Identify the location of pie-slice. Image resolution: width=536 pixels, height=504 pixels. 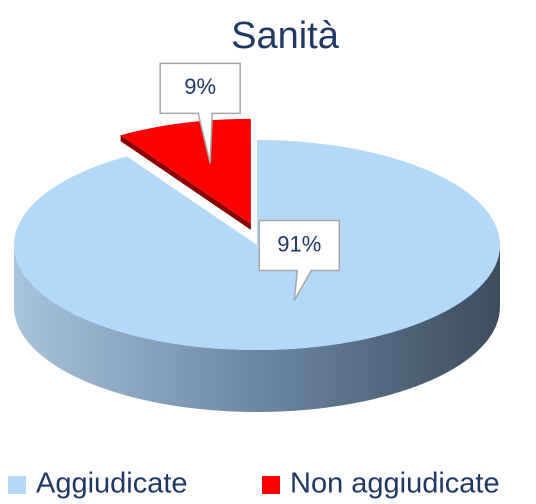
(185, 171).